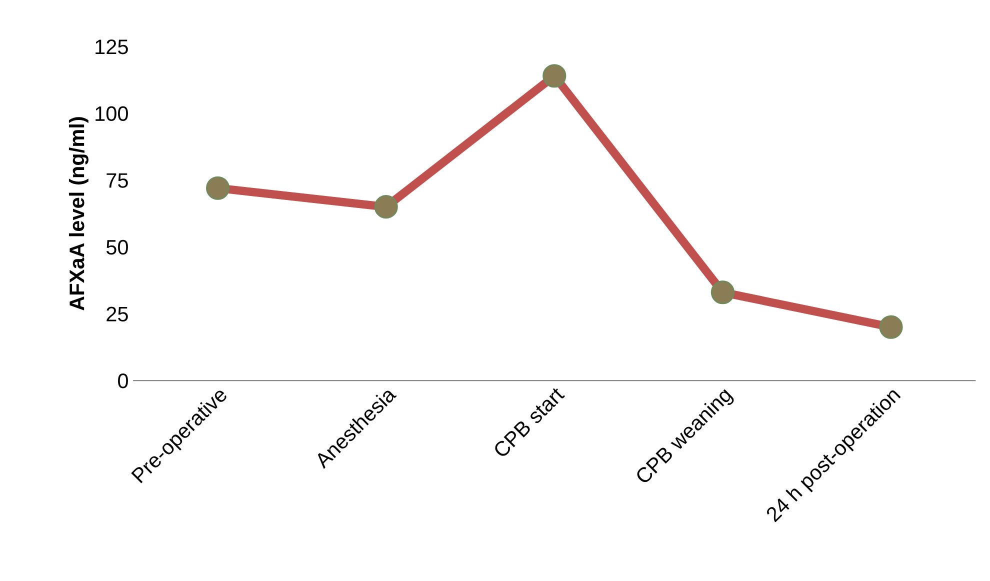 This screenshot has height=581, width=990. I want to click on y-tick-label: 50, so click(117, 247).